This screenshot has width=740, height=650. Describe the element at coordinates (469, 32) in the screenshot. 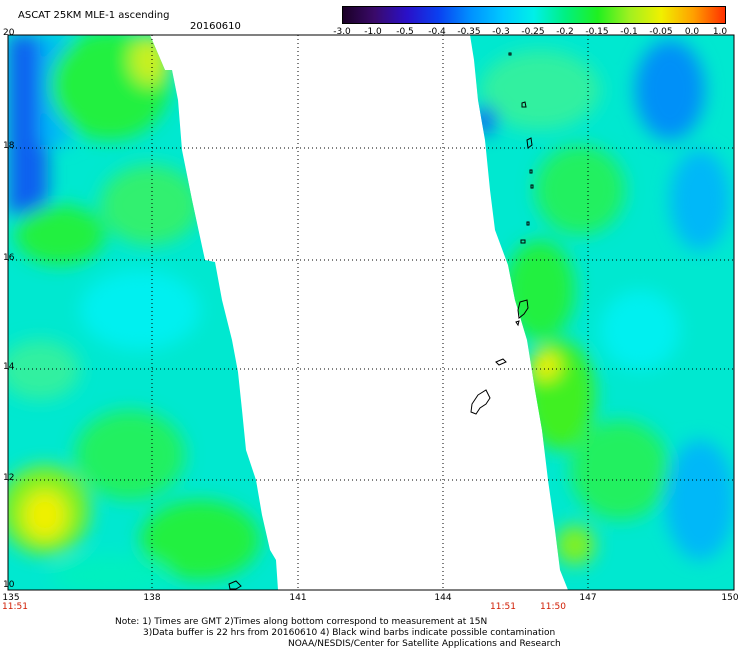

I see `colorbar-label: -0.35` at that location.